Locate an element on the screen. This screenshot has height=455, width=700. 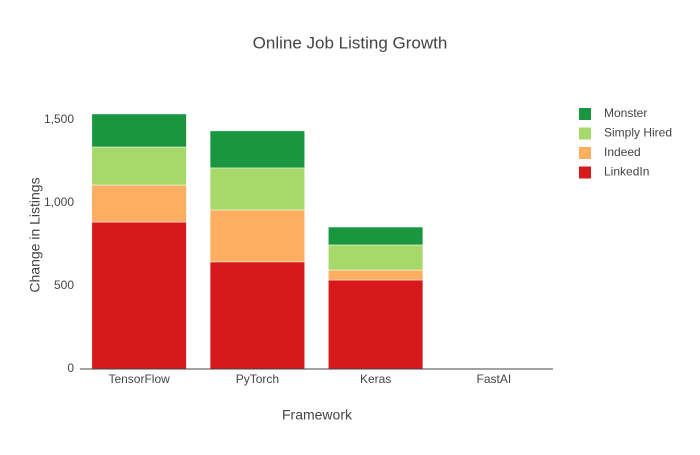
legend-label: Simply Hired is located at coordinates (638, 133).